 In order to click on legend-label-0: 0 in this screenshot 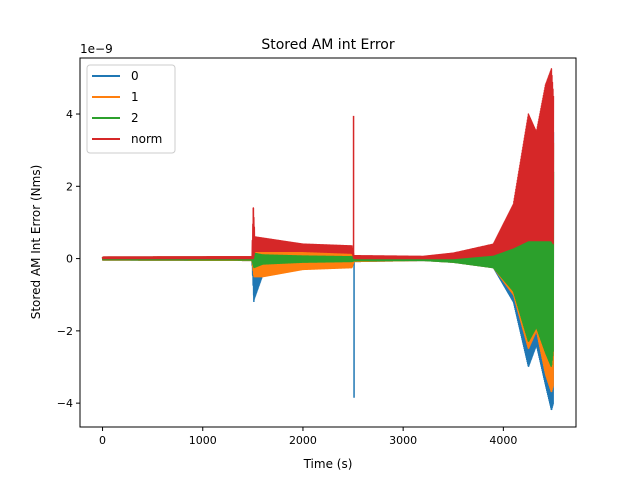, I will do `click(135, 76)`.